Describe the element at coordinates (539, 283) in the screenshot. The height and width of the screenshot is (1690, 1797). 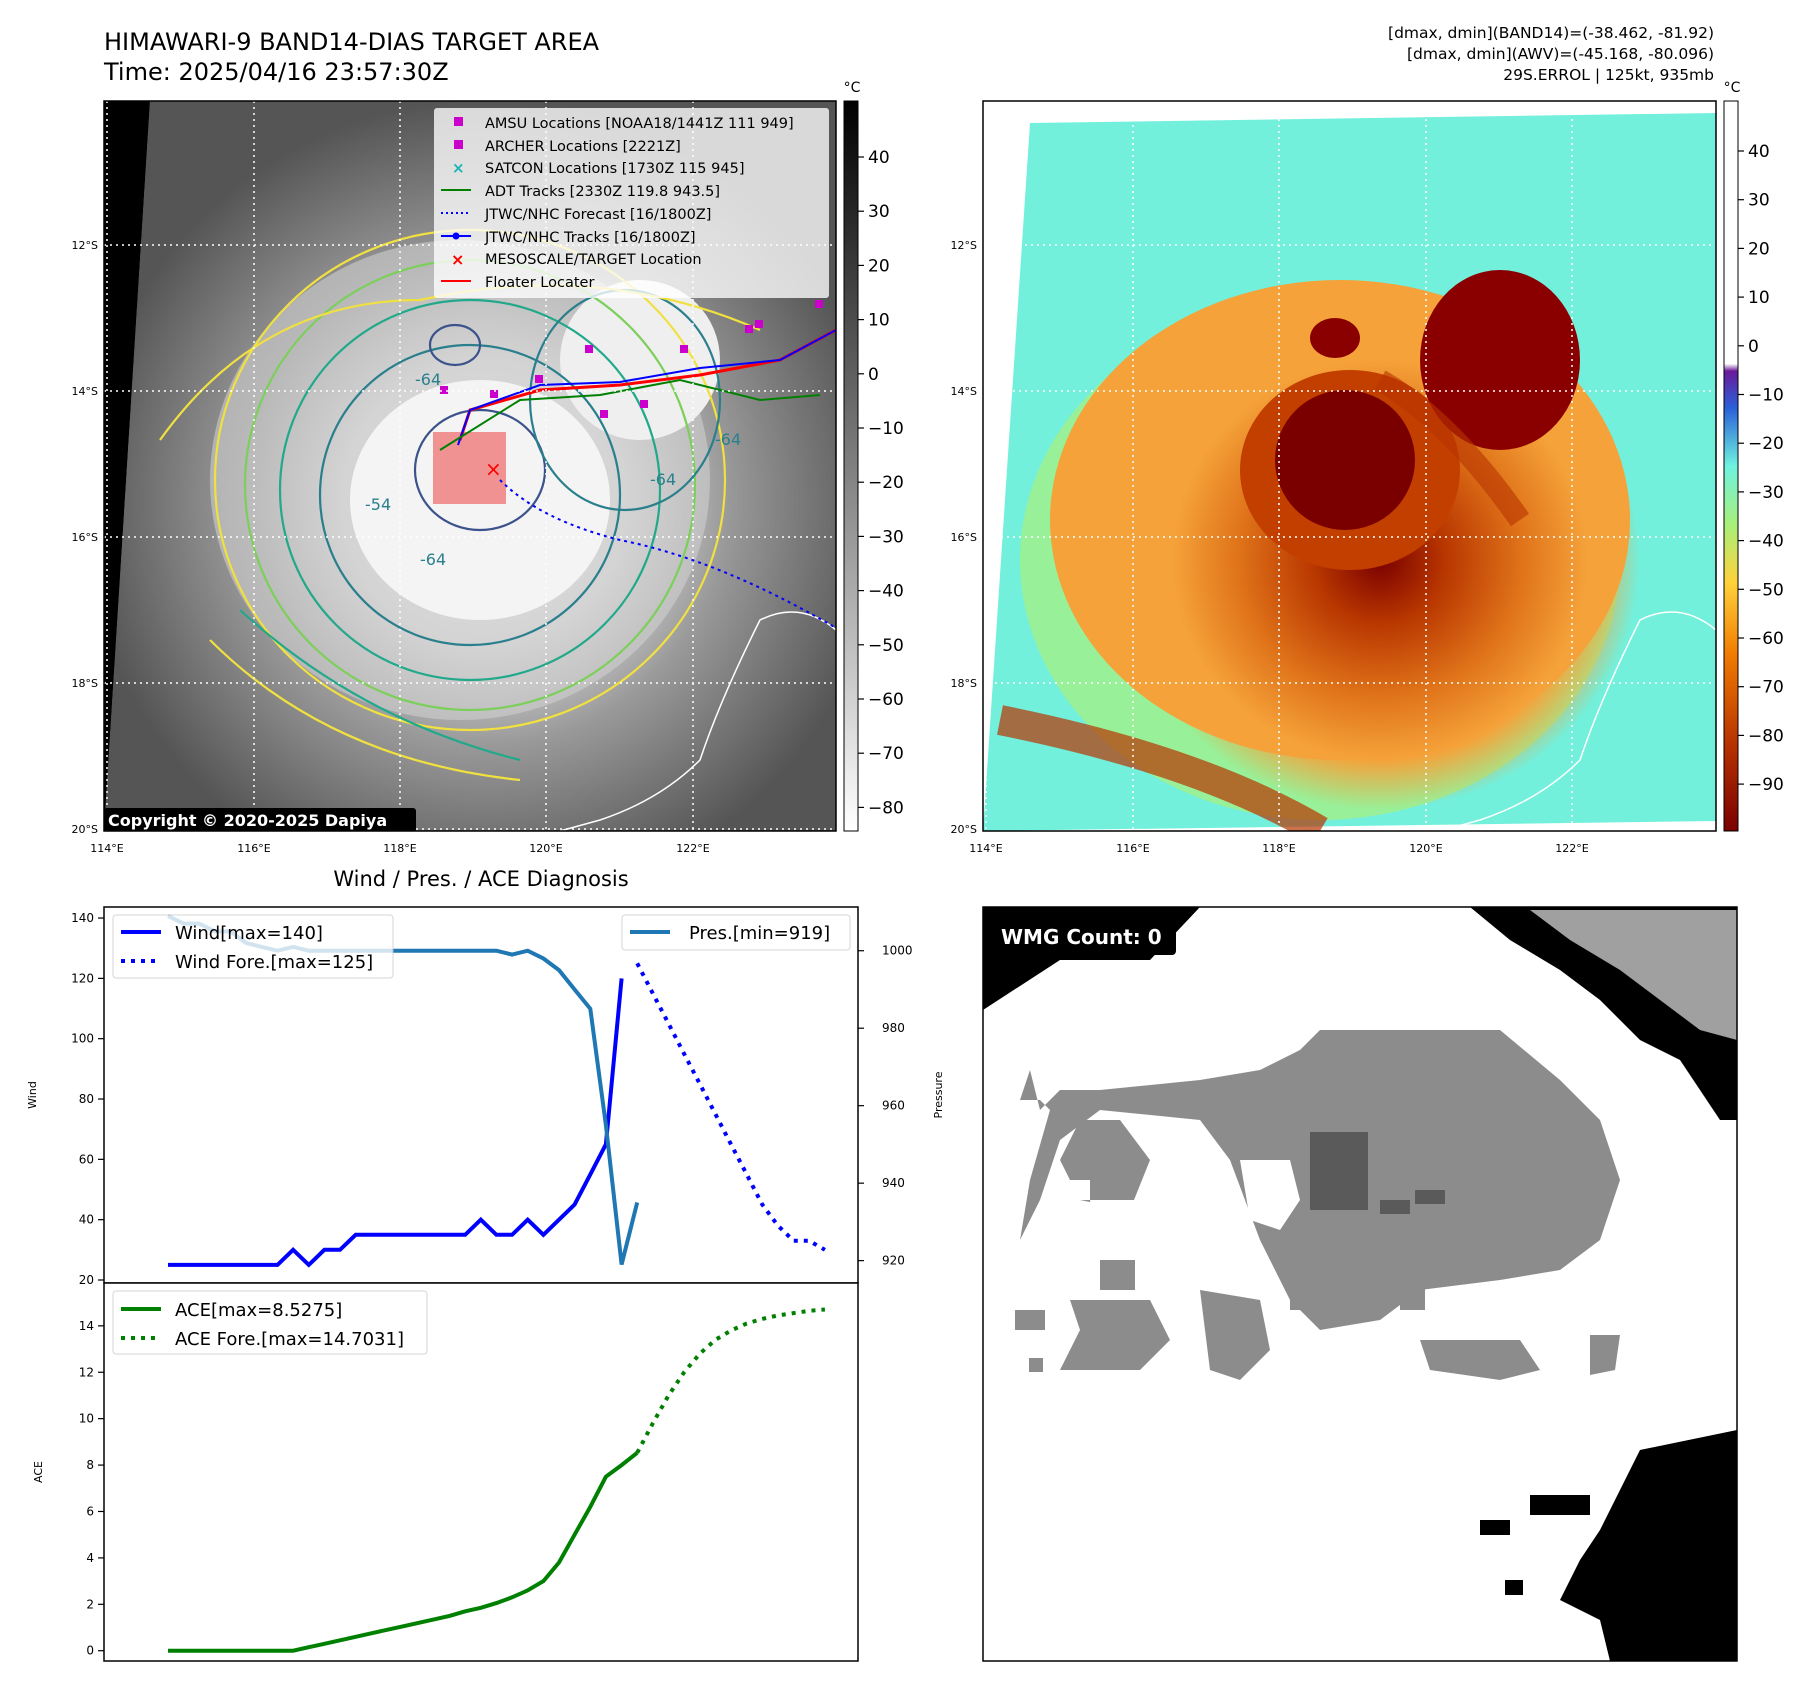
I see `legend-floater: Floater Locater` at that location.